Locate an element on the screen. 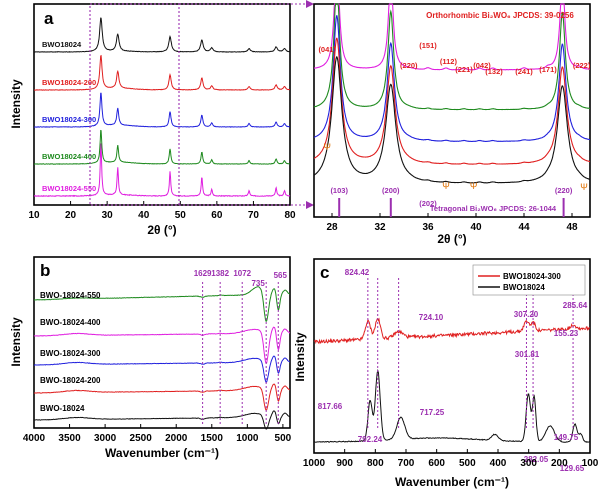 This screenshot has height=494, width=600. zoom-selection-box is located at coordinates (134, 104).